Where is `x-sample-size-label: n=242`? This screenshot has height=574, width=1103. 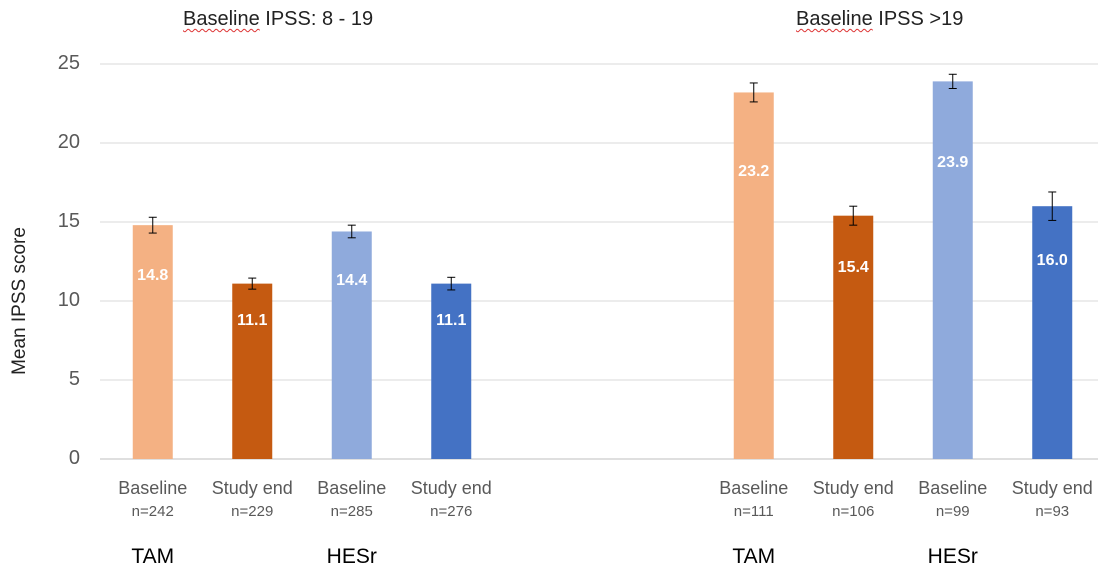
x-sample-size-label: n=242 is located at coordinates (152, 511).